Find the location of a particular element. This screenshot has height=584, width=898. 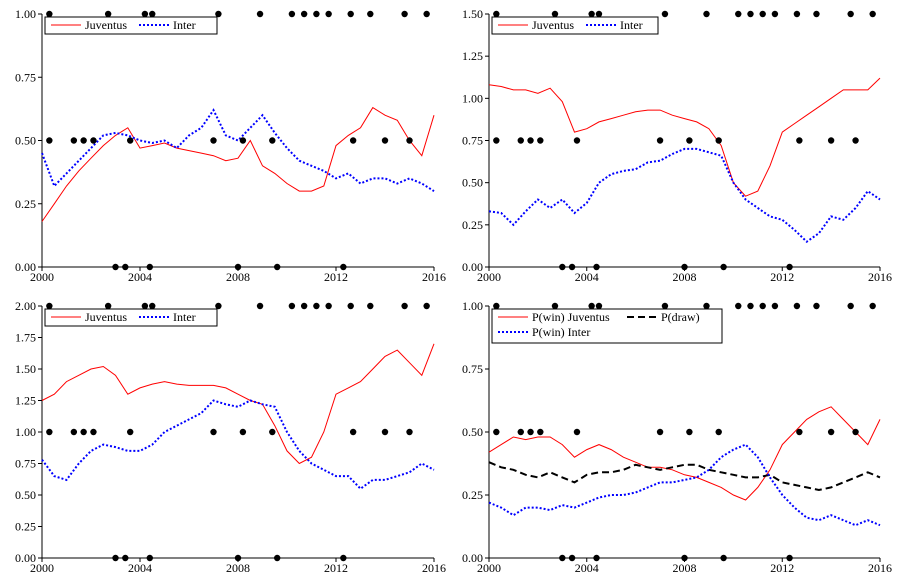

x-tick-label: 2012 is located at coordinates (782, 568).